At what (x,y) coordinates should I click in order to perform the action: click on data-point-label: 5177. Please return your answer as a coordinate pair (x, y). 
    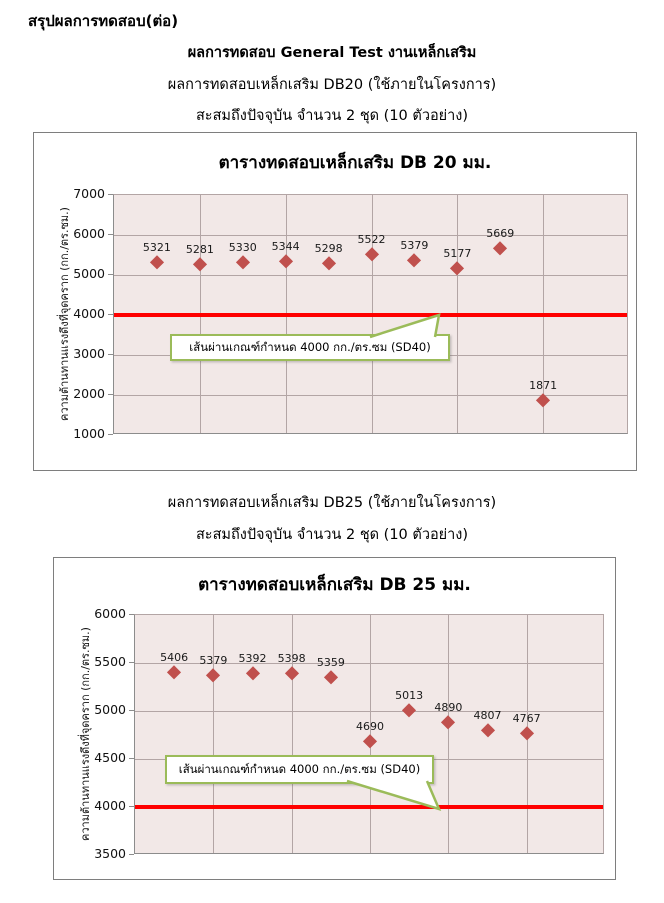
    Looking at the image, I should click on (457, 253).